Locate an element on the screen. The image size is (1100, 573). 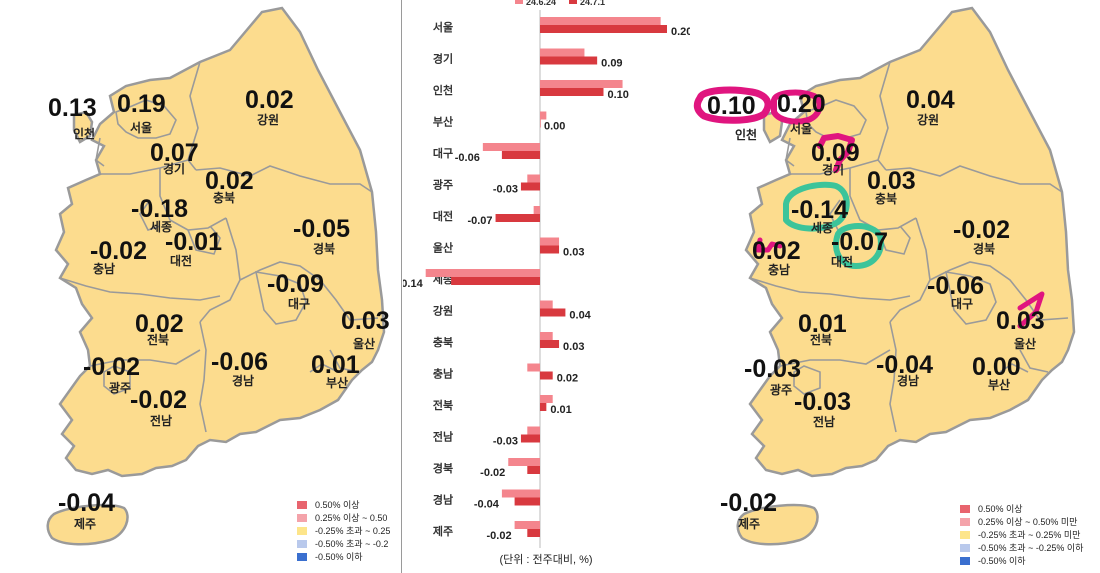
daegu-value: -0.09 is located at coordinates (295, 284).